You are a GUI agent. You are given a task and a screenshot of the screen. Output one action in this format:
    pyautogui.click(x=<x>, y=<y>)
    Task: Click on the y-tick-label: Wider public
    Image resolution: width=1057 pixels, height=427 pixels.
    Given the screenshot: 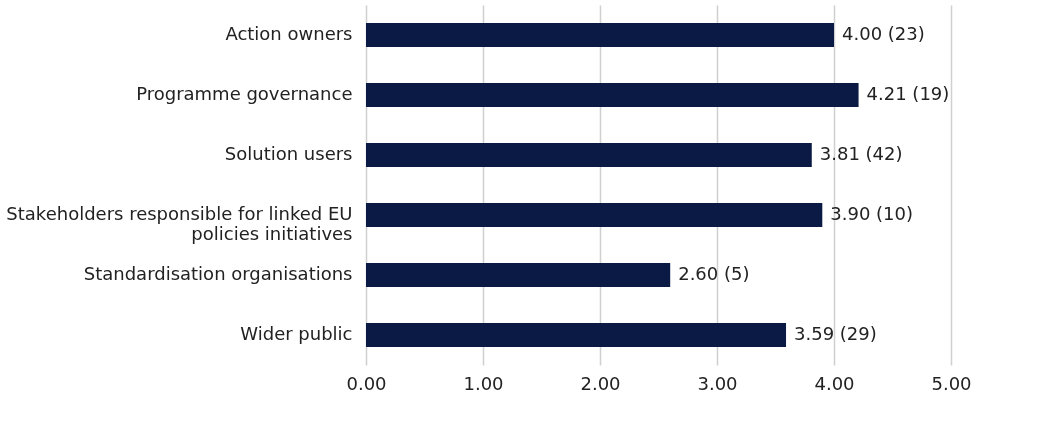 What is the action you would take?
    pyautogui.click(x=296, y=333)
    